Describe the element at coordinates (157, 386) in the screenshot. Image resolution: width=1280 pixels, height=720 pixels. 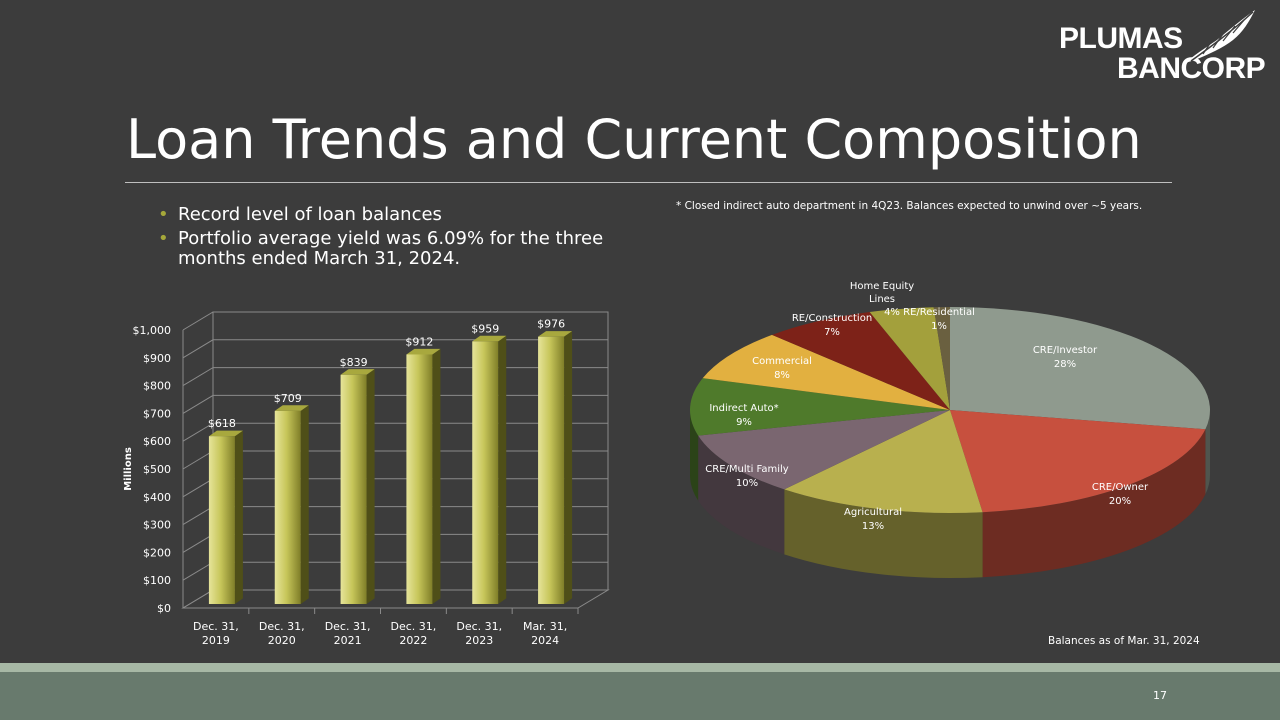
I see `y-tick-label: $800` at that location.